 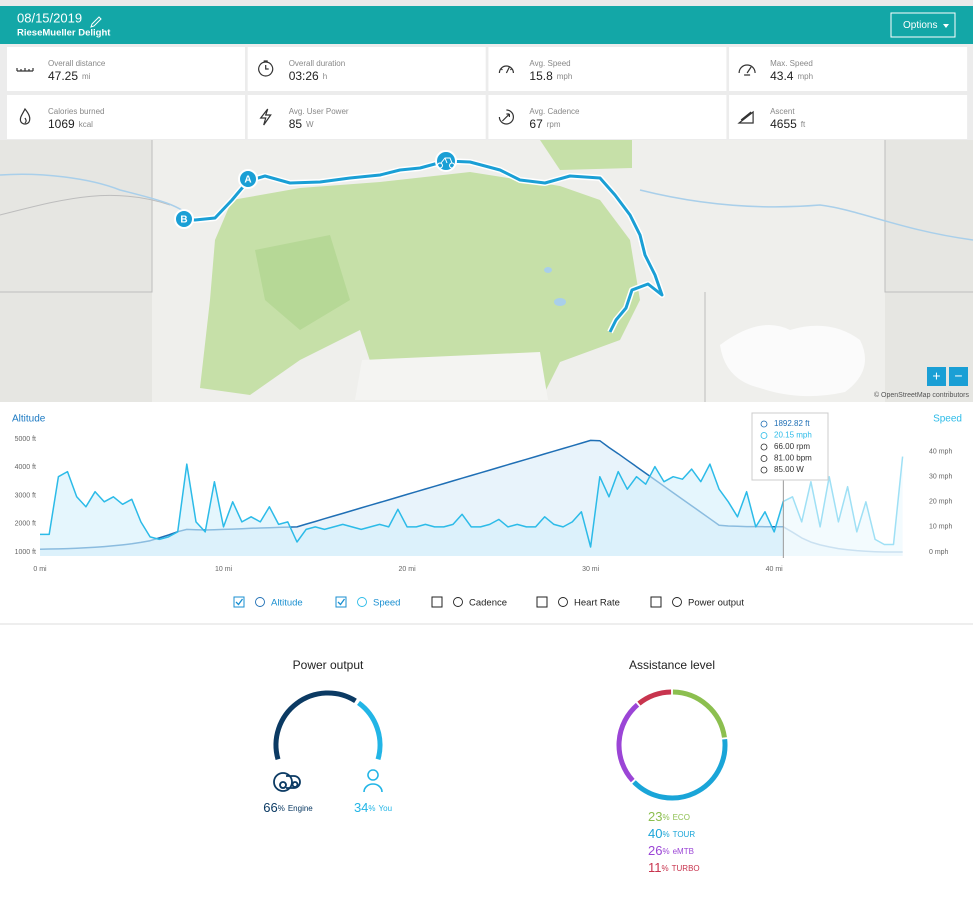 I want to click on stat-value: 4655 ft, so click(x=788, y=124).